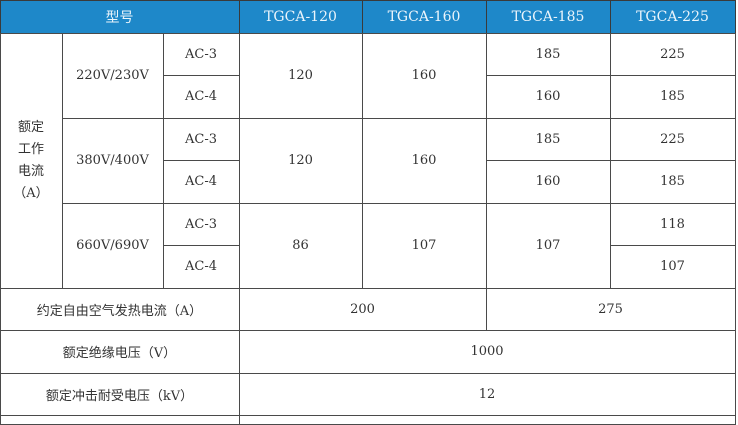  Describe the element at coordinates (548, 17) in the screenshot. I see `header-tgca-185: TGCA-185` at that location.